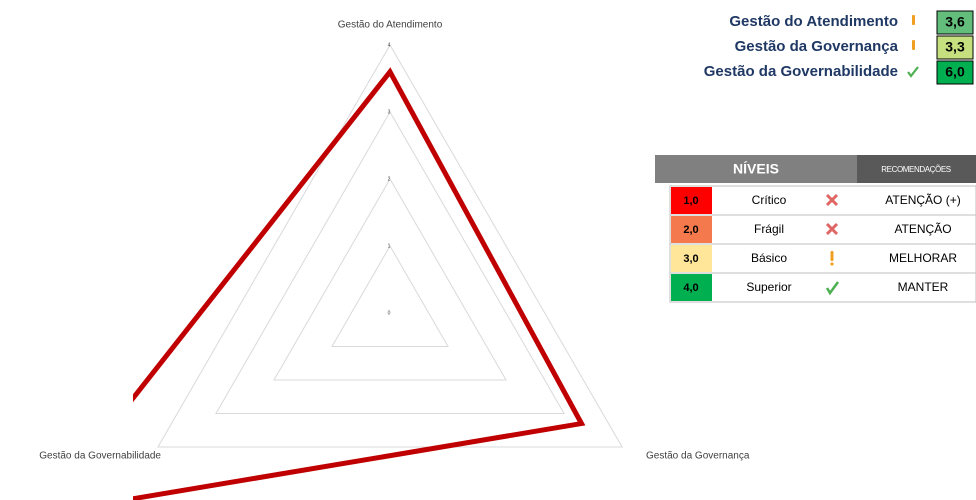 This screenshot has width=976, height=500. I want to click on level-value: 4,0, so click(690, 288).